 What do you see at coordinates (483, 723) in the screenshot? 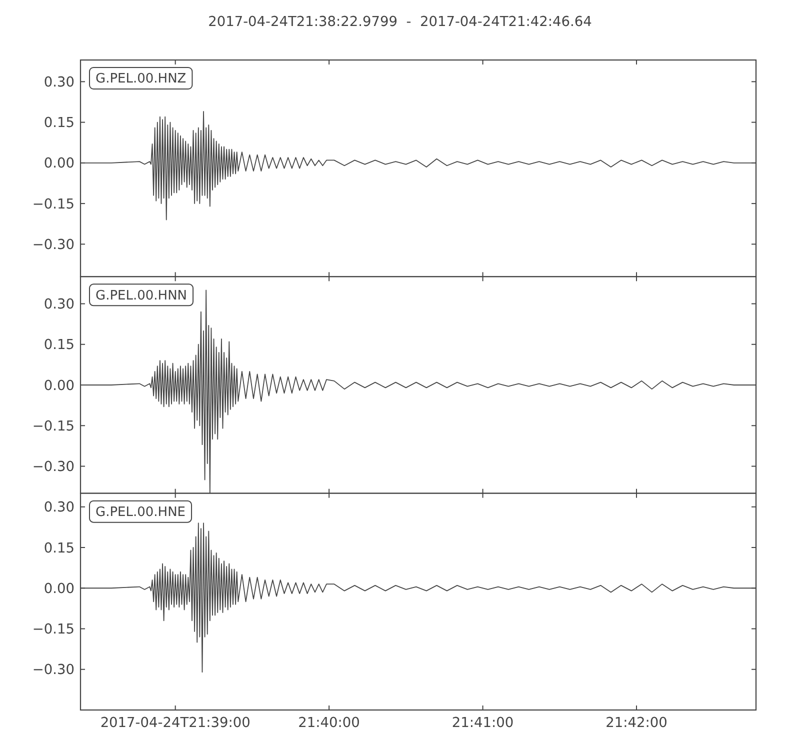
I see `x-tick-label: 21:41:00` at bounding box center [483, 723].